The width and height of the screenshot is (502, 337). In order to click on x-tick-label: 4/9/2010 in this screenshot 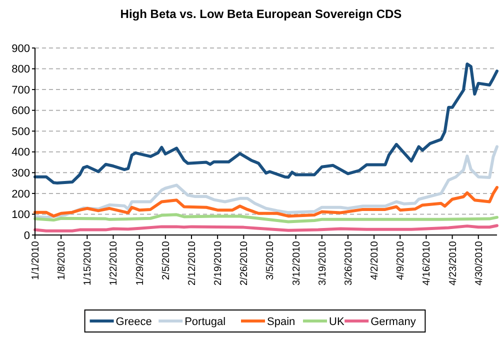, I will do `click(401, 260)`.